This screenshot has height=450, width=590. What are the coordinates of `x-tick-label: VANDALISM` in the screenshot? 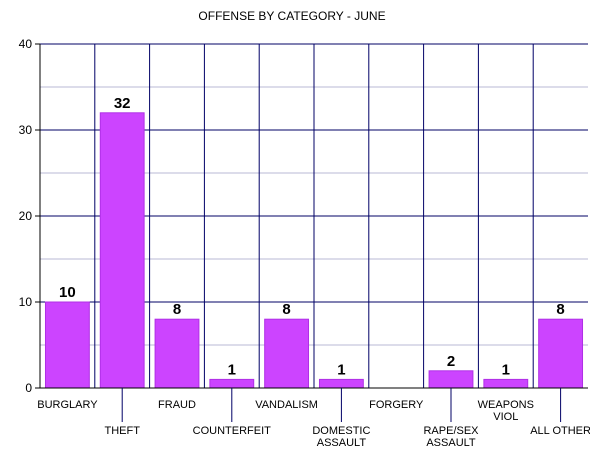 It's located at (286, 405).